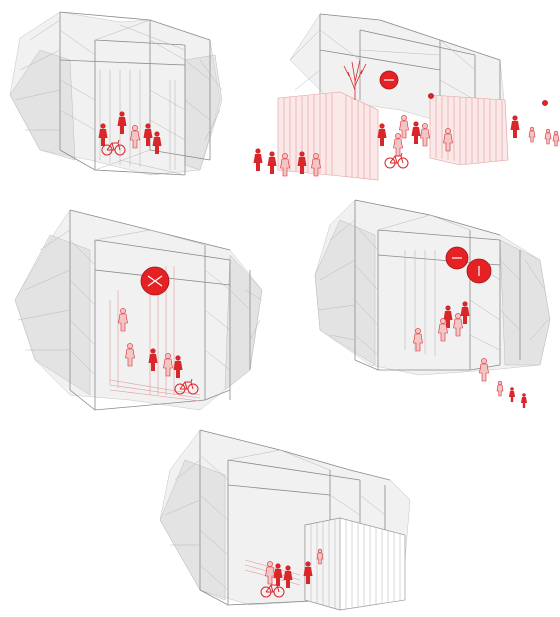  What do you see at coordinates (355, 79) in the screenshot?
I see `tree-icon` at bounding box center [355, 79].